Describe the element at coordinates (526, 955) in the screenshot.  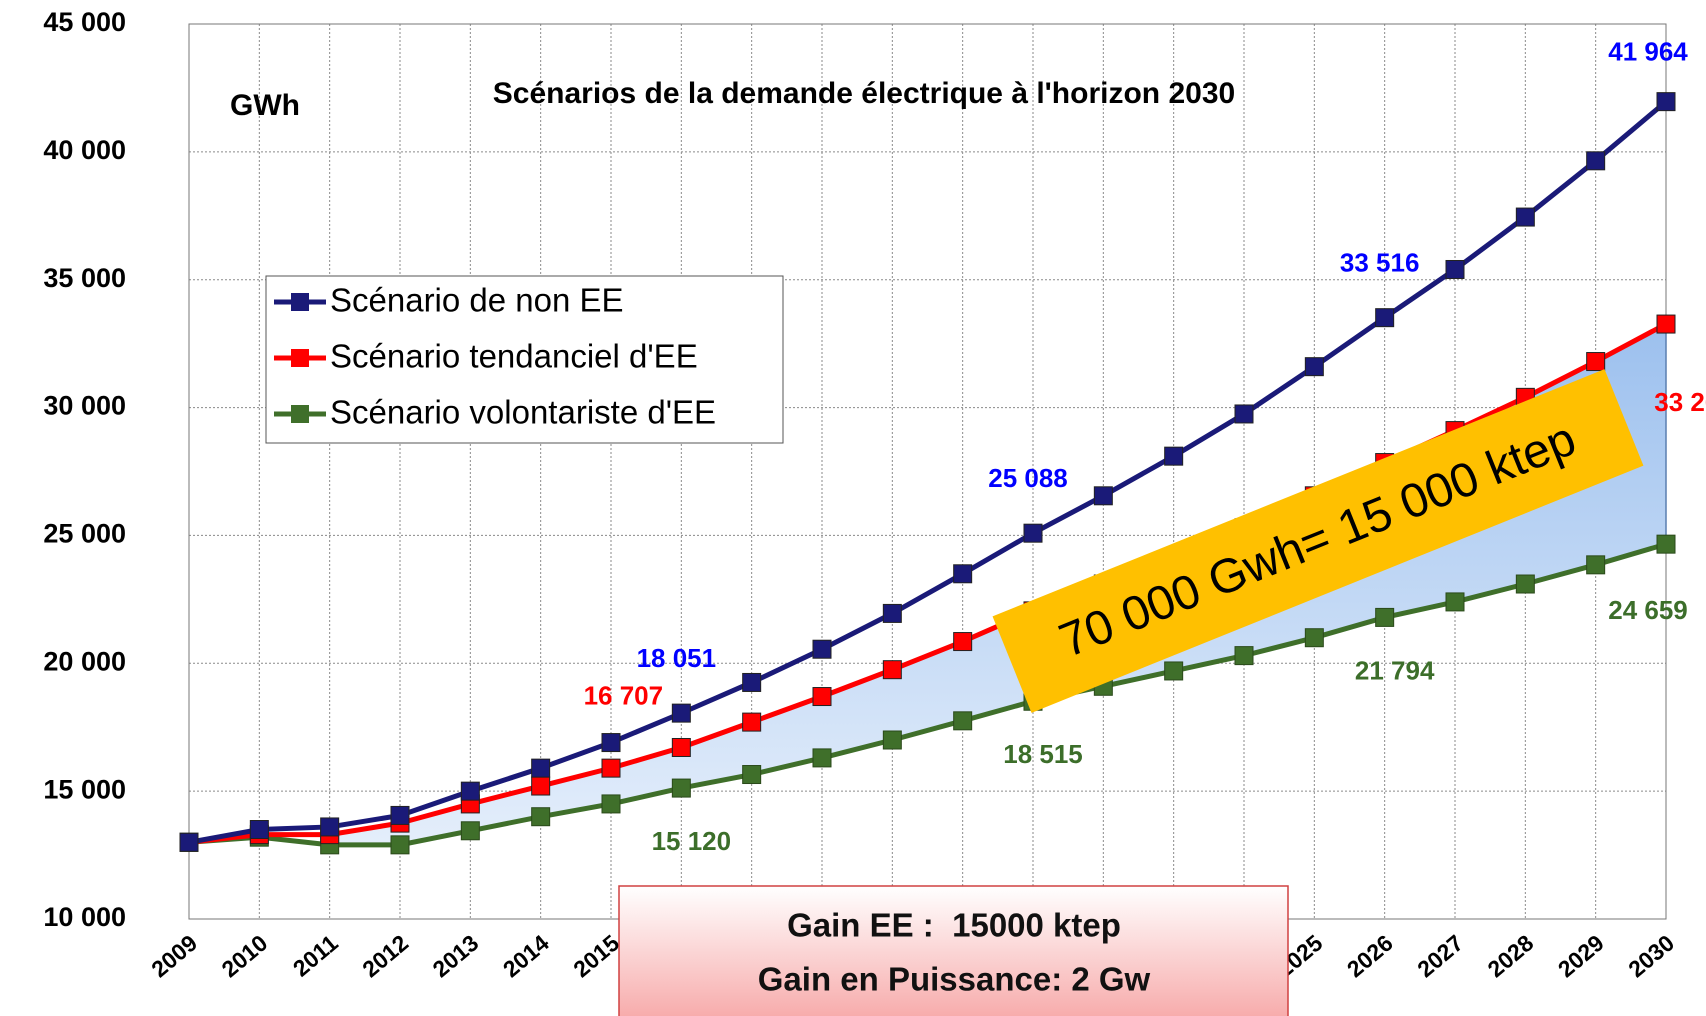
I see `x-tick-label: 2014` at that location.